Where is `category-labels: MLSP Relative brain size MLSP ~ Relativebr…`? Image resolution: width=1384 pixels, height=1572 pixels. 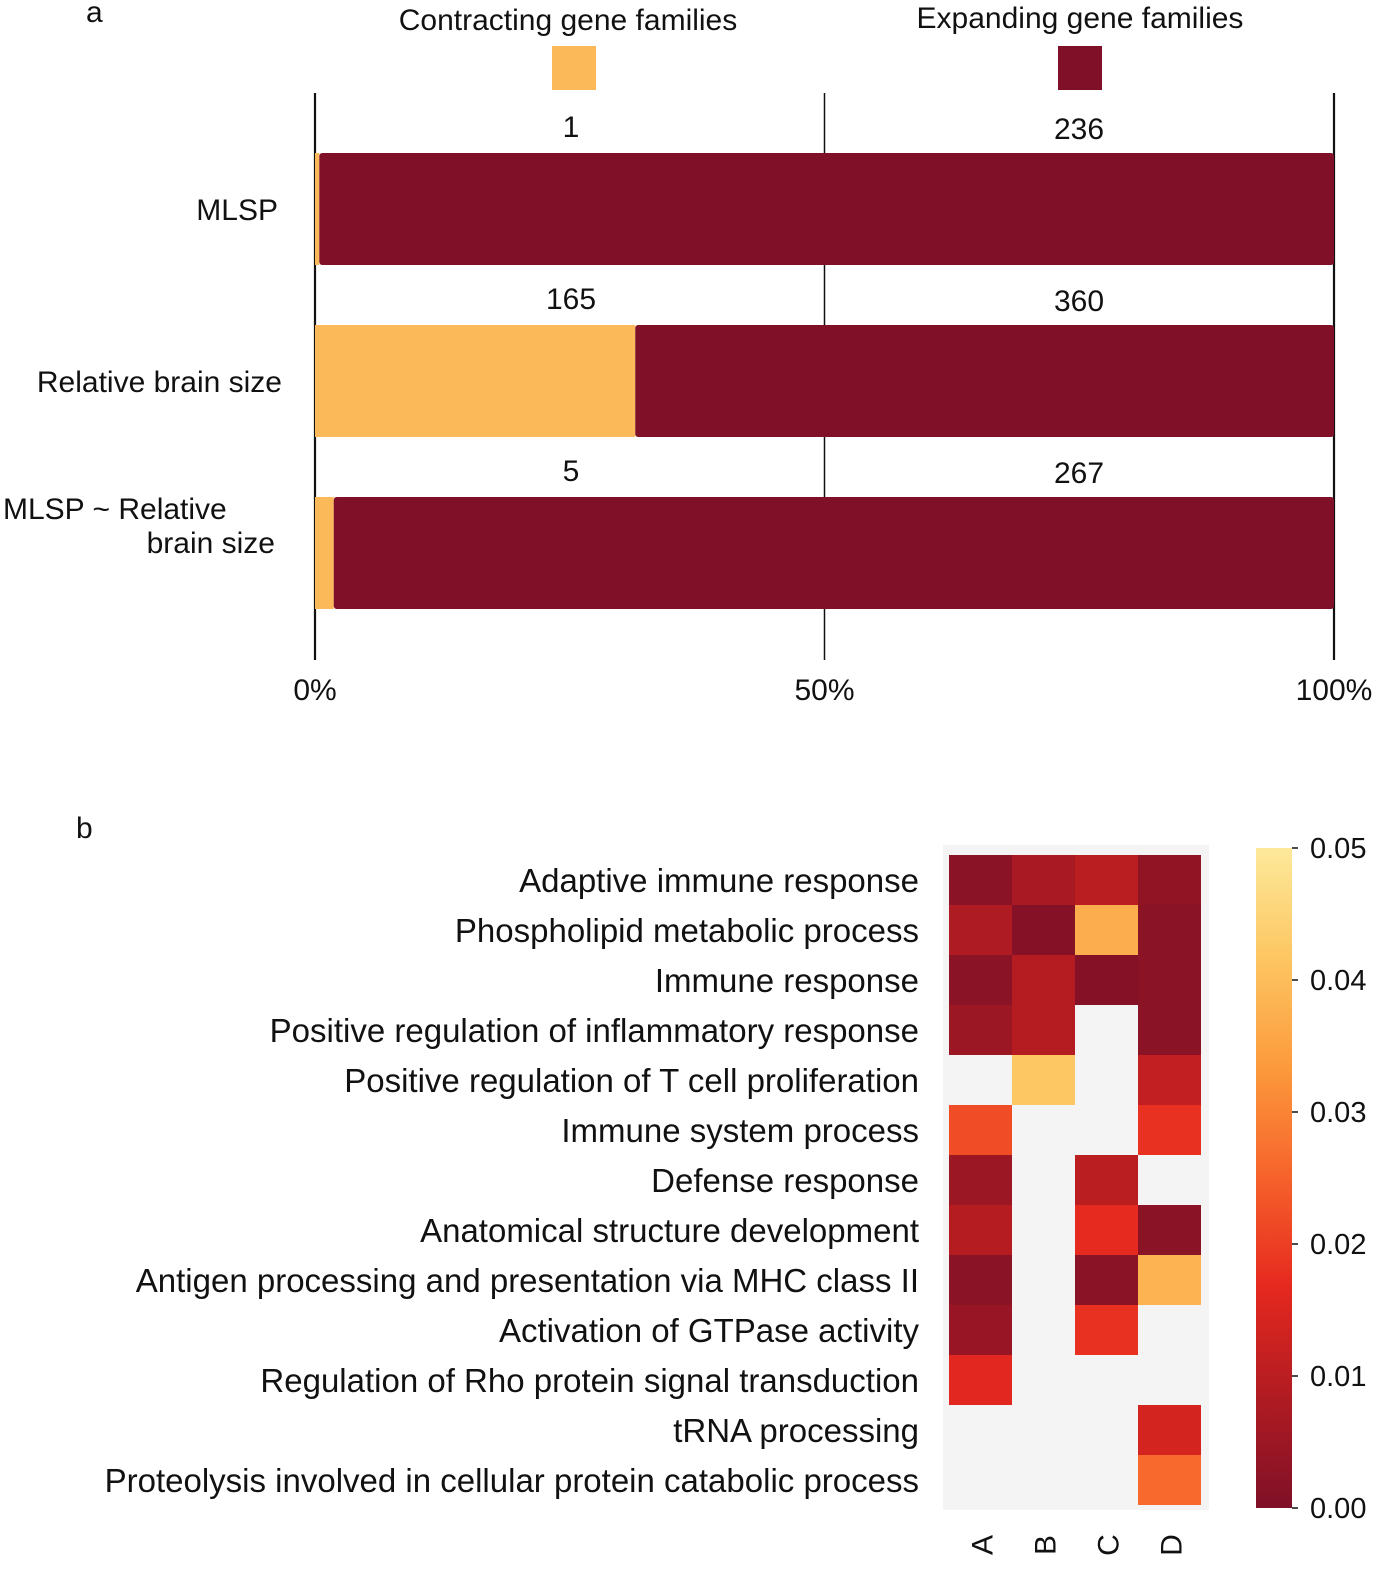
category-labels: MLSP Relative brain size MLSP ~ Relativebr… is located at coordinates (142, 377).